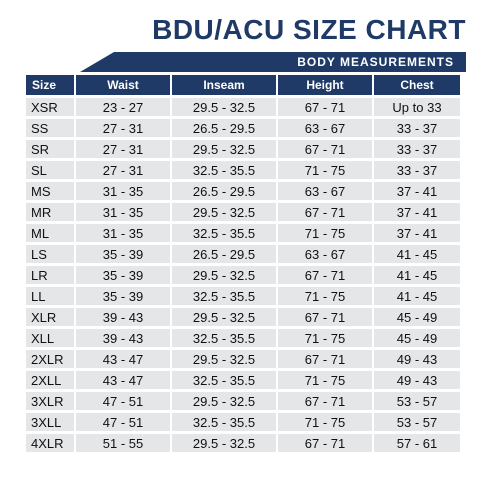 The height and width of the screenshot is (500, 486). What do you see at coordinates (50, 254) in the screenshot?
I see `size-cell: LS` at bounding box center [50, 254].